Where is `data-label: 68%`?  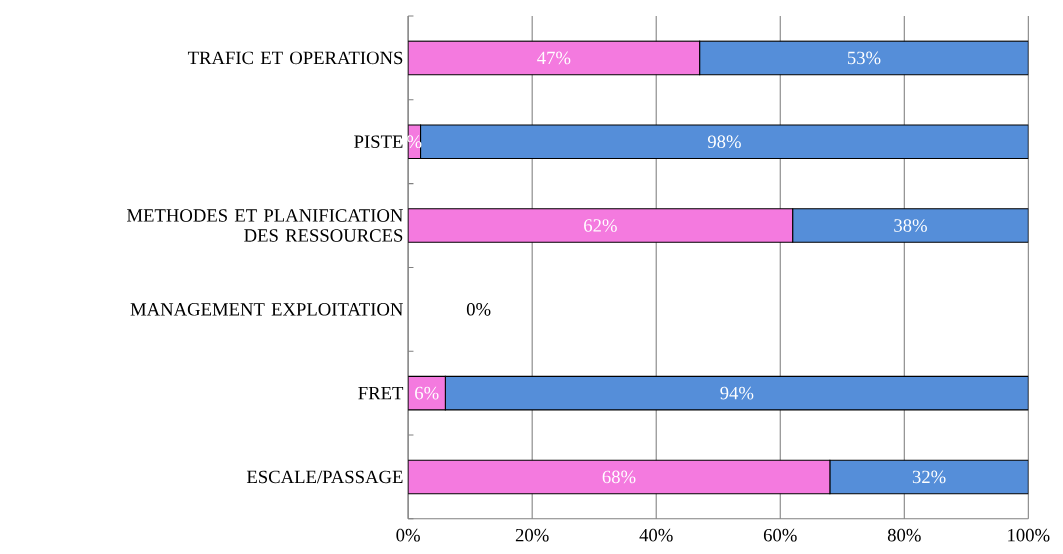
data-label: 68% is located at coordinates (619, 477).